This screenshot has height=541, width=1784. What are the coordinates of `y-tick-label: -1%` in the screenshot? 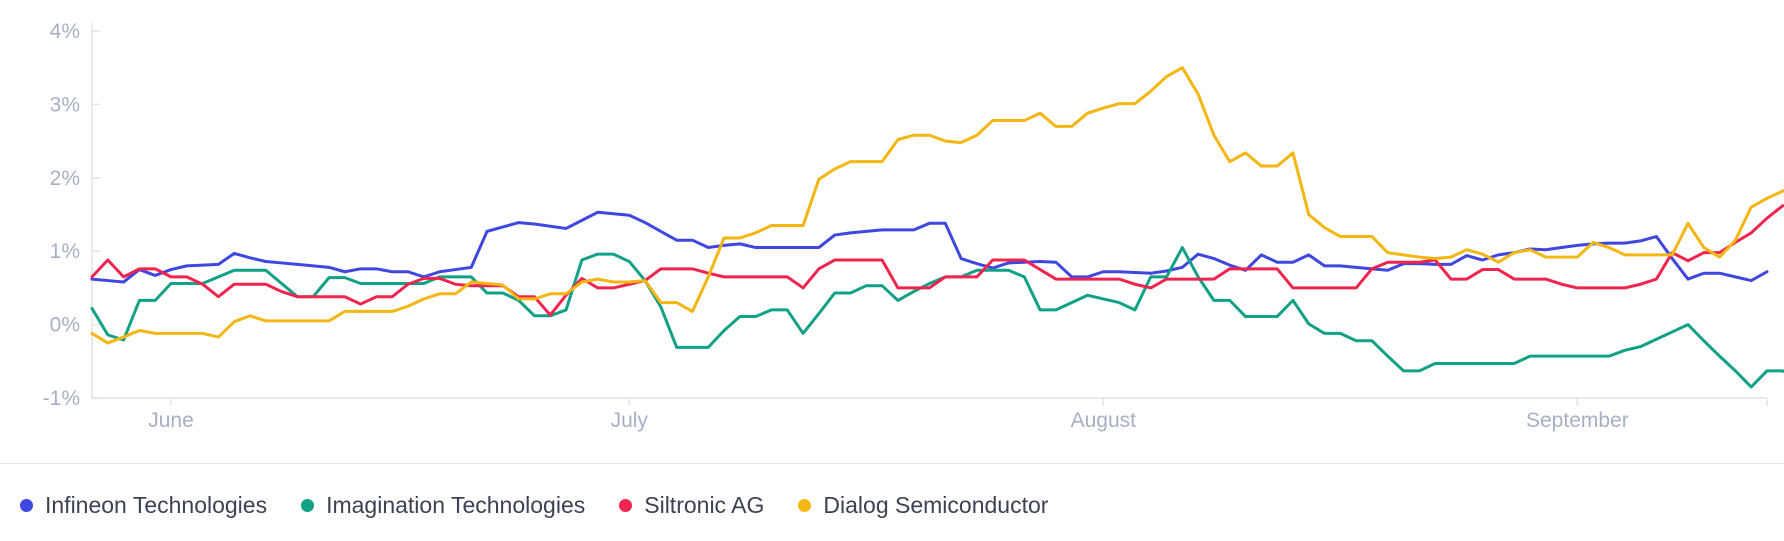 It's located at (61, 398).